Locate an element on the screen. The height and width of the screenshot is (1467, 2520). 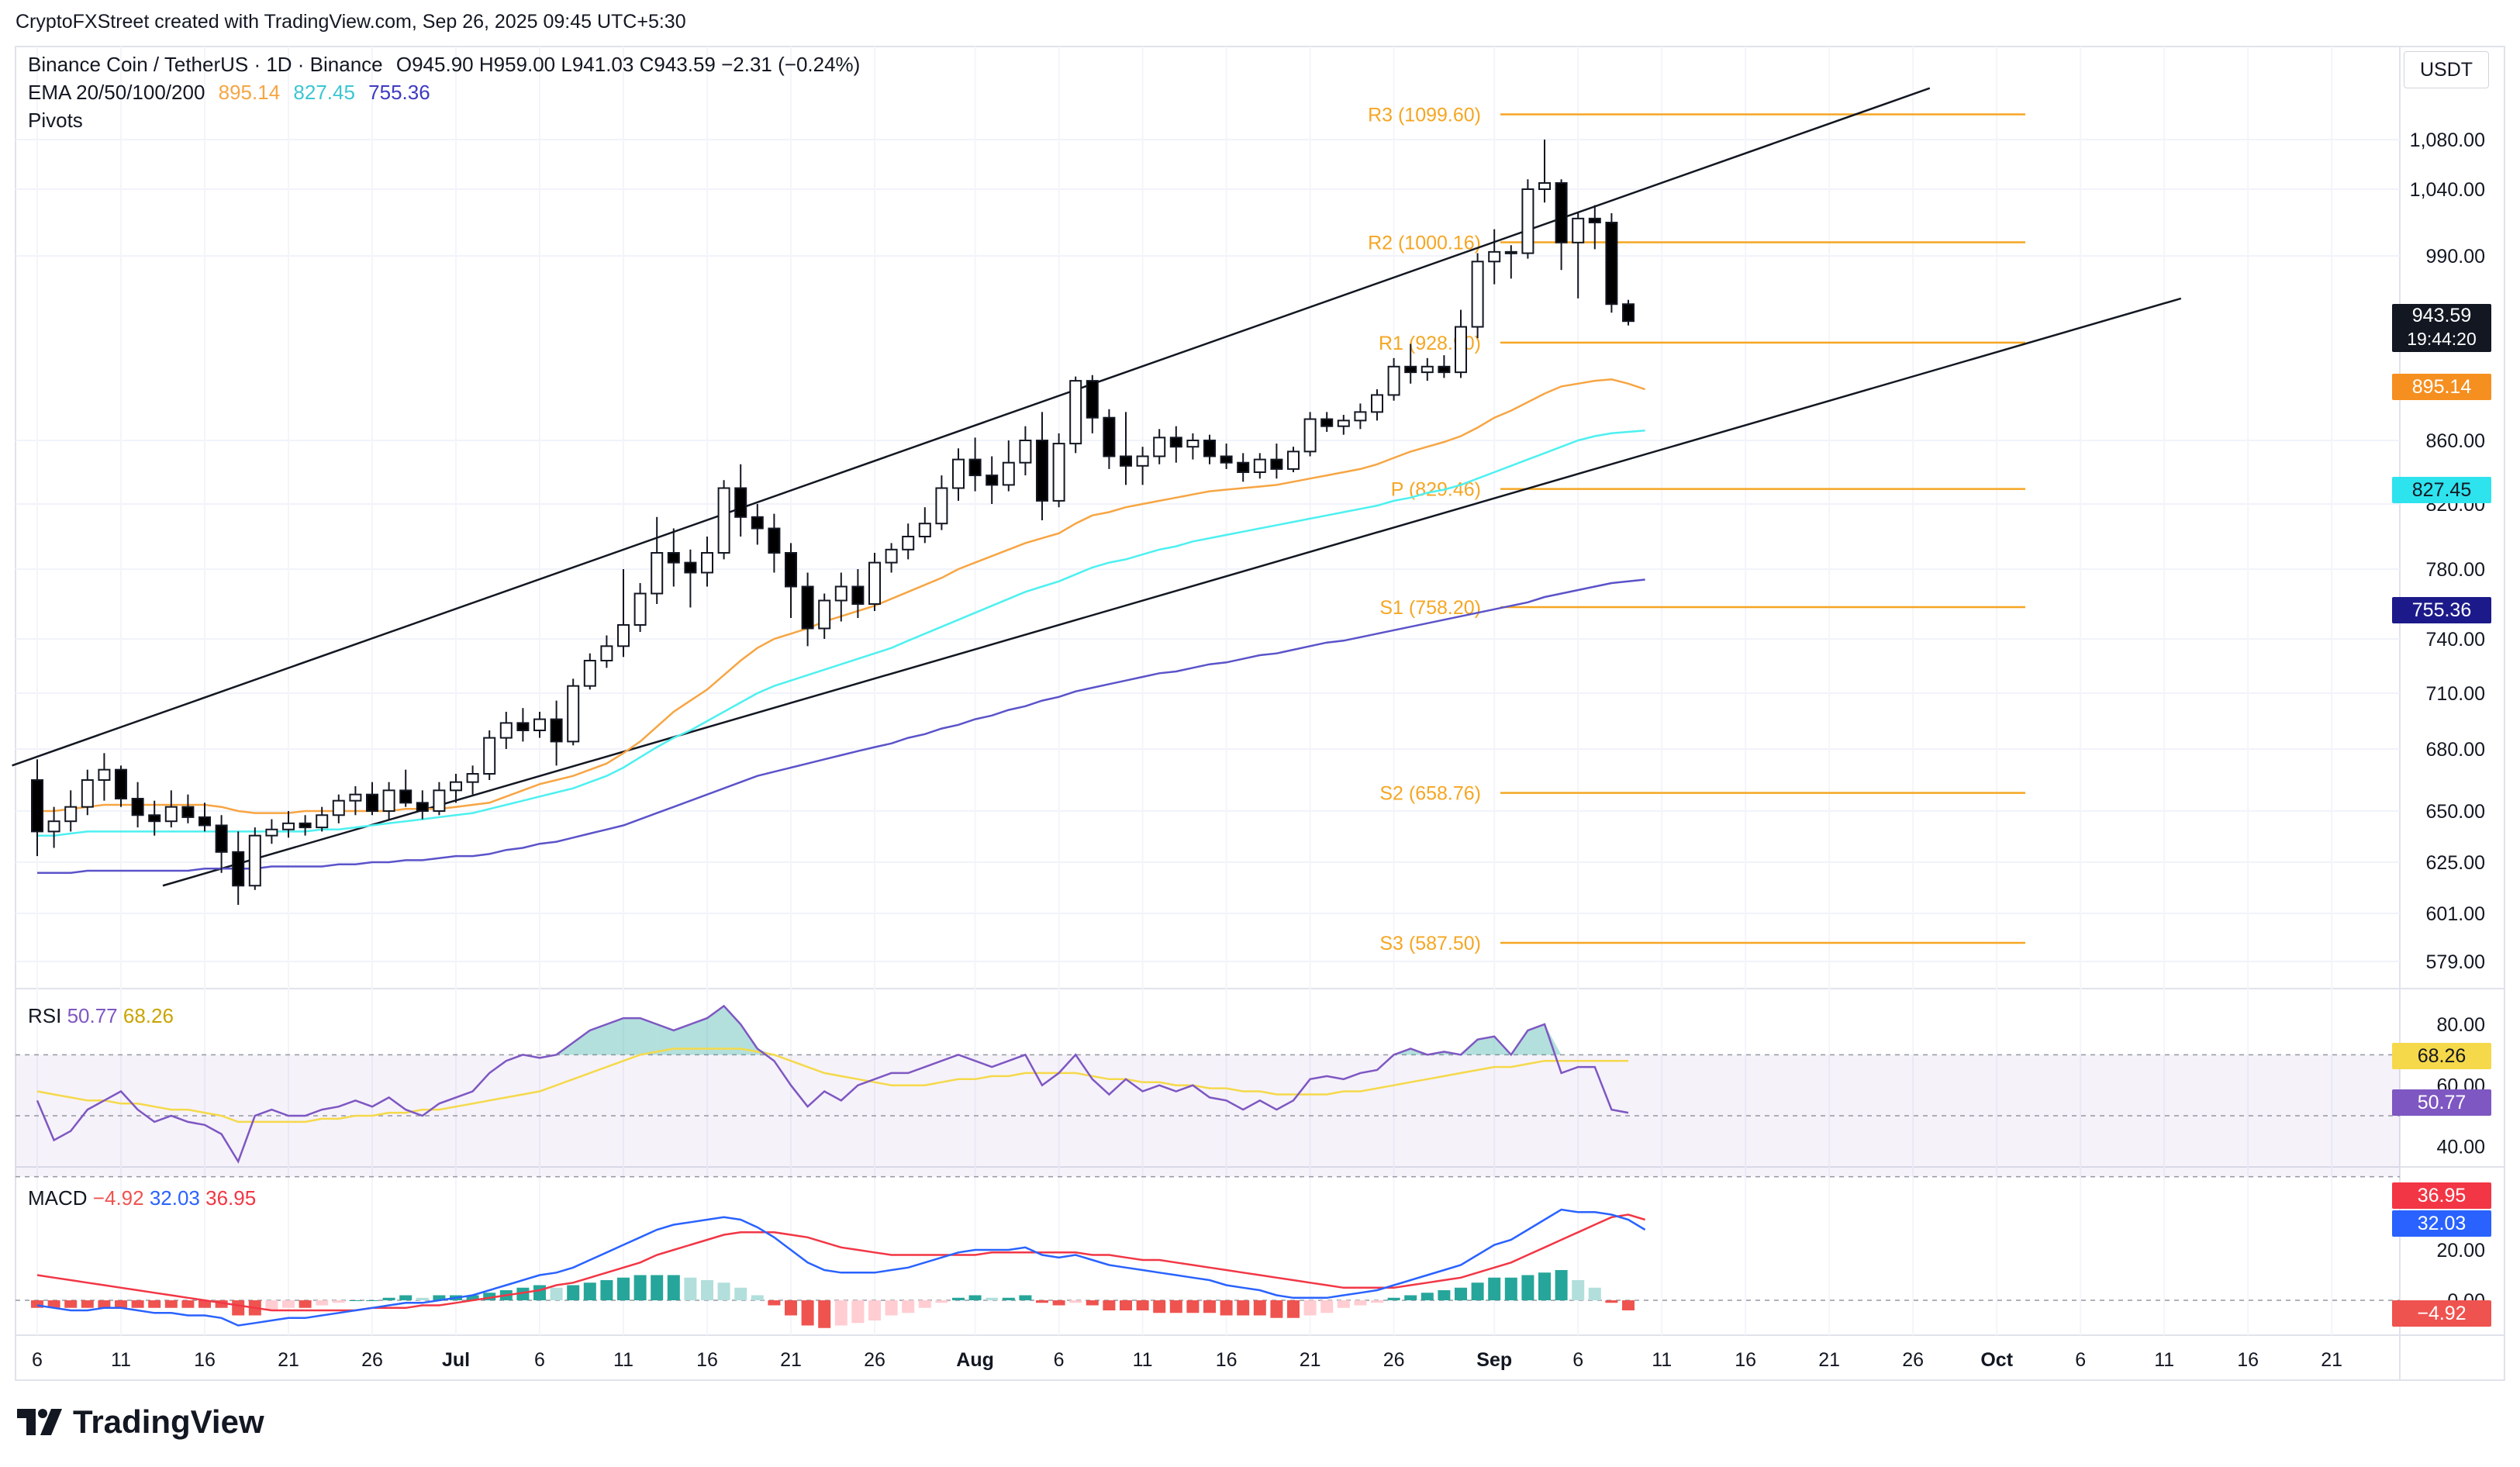
time-tick-label: Oct is located at coordinates (1997, 1360).